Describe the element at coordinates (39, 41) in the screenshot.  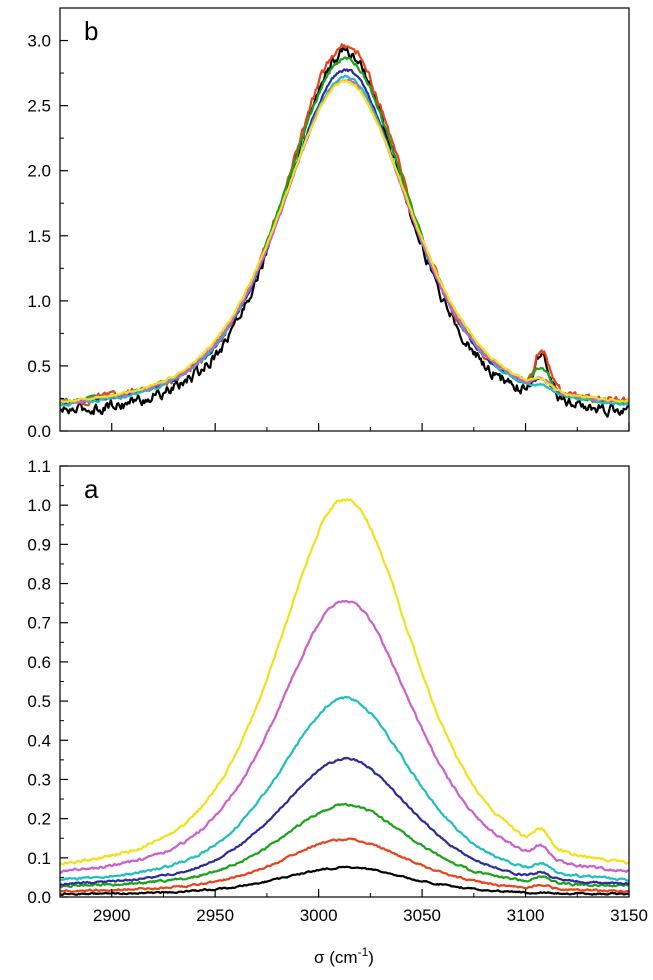
I see `y-tick-label: 3.0` at that location.